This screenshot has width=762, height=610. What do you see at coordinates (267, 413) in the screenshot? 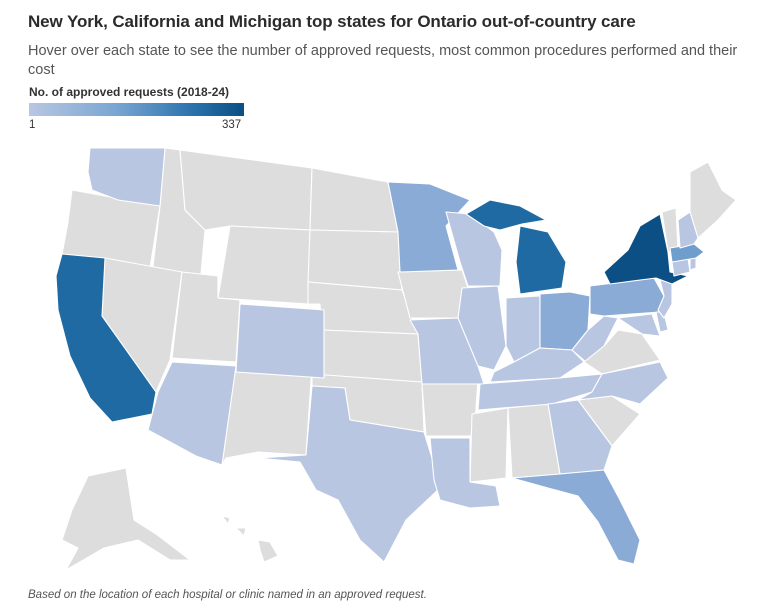
I see `state-new-mexico` at bounding box center [267, 413].